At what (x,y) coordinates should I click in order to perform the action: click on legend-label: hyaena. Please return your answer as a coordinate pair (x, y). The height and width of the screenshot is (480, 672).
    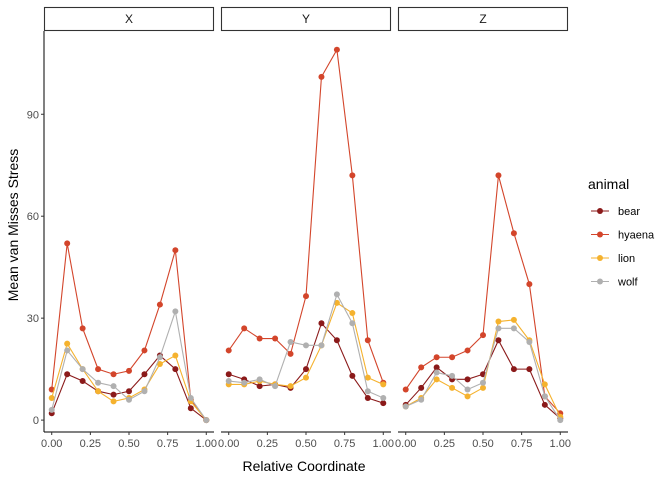
    Looking at the image, I should click on (636, 236).